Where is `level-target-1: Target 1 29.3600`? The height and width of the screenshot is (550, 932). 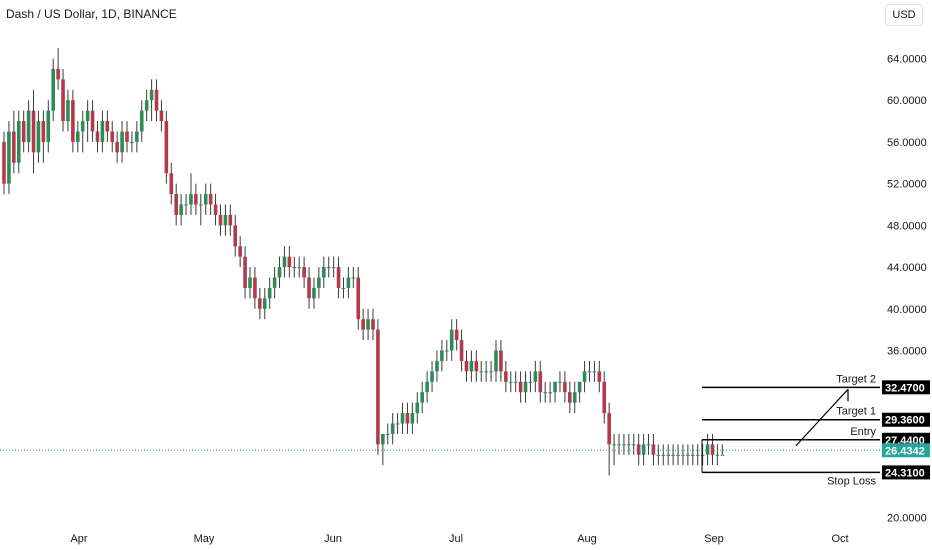
level-target-1: Target 1 29.3600 is located at coordinates (816, 416).